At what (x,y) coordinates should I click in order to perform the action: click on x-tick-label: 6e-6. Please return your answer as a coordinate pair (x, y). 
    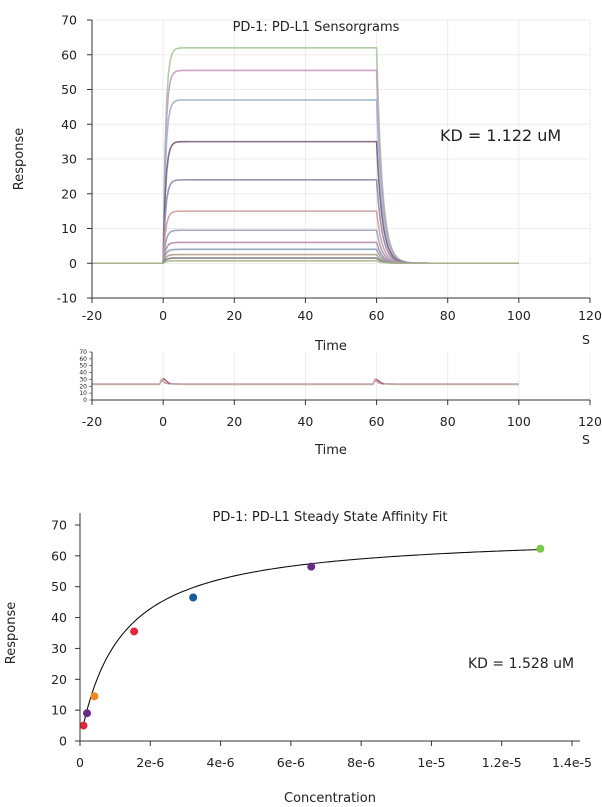
    Looking at the image, I should click on (291, 762).